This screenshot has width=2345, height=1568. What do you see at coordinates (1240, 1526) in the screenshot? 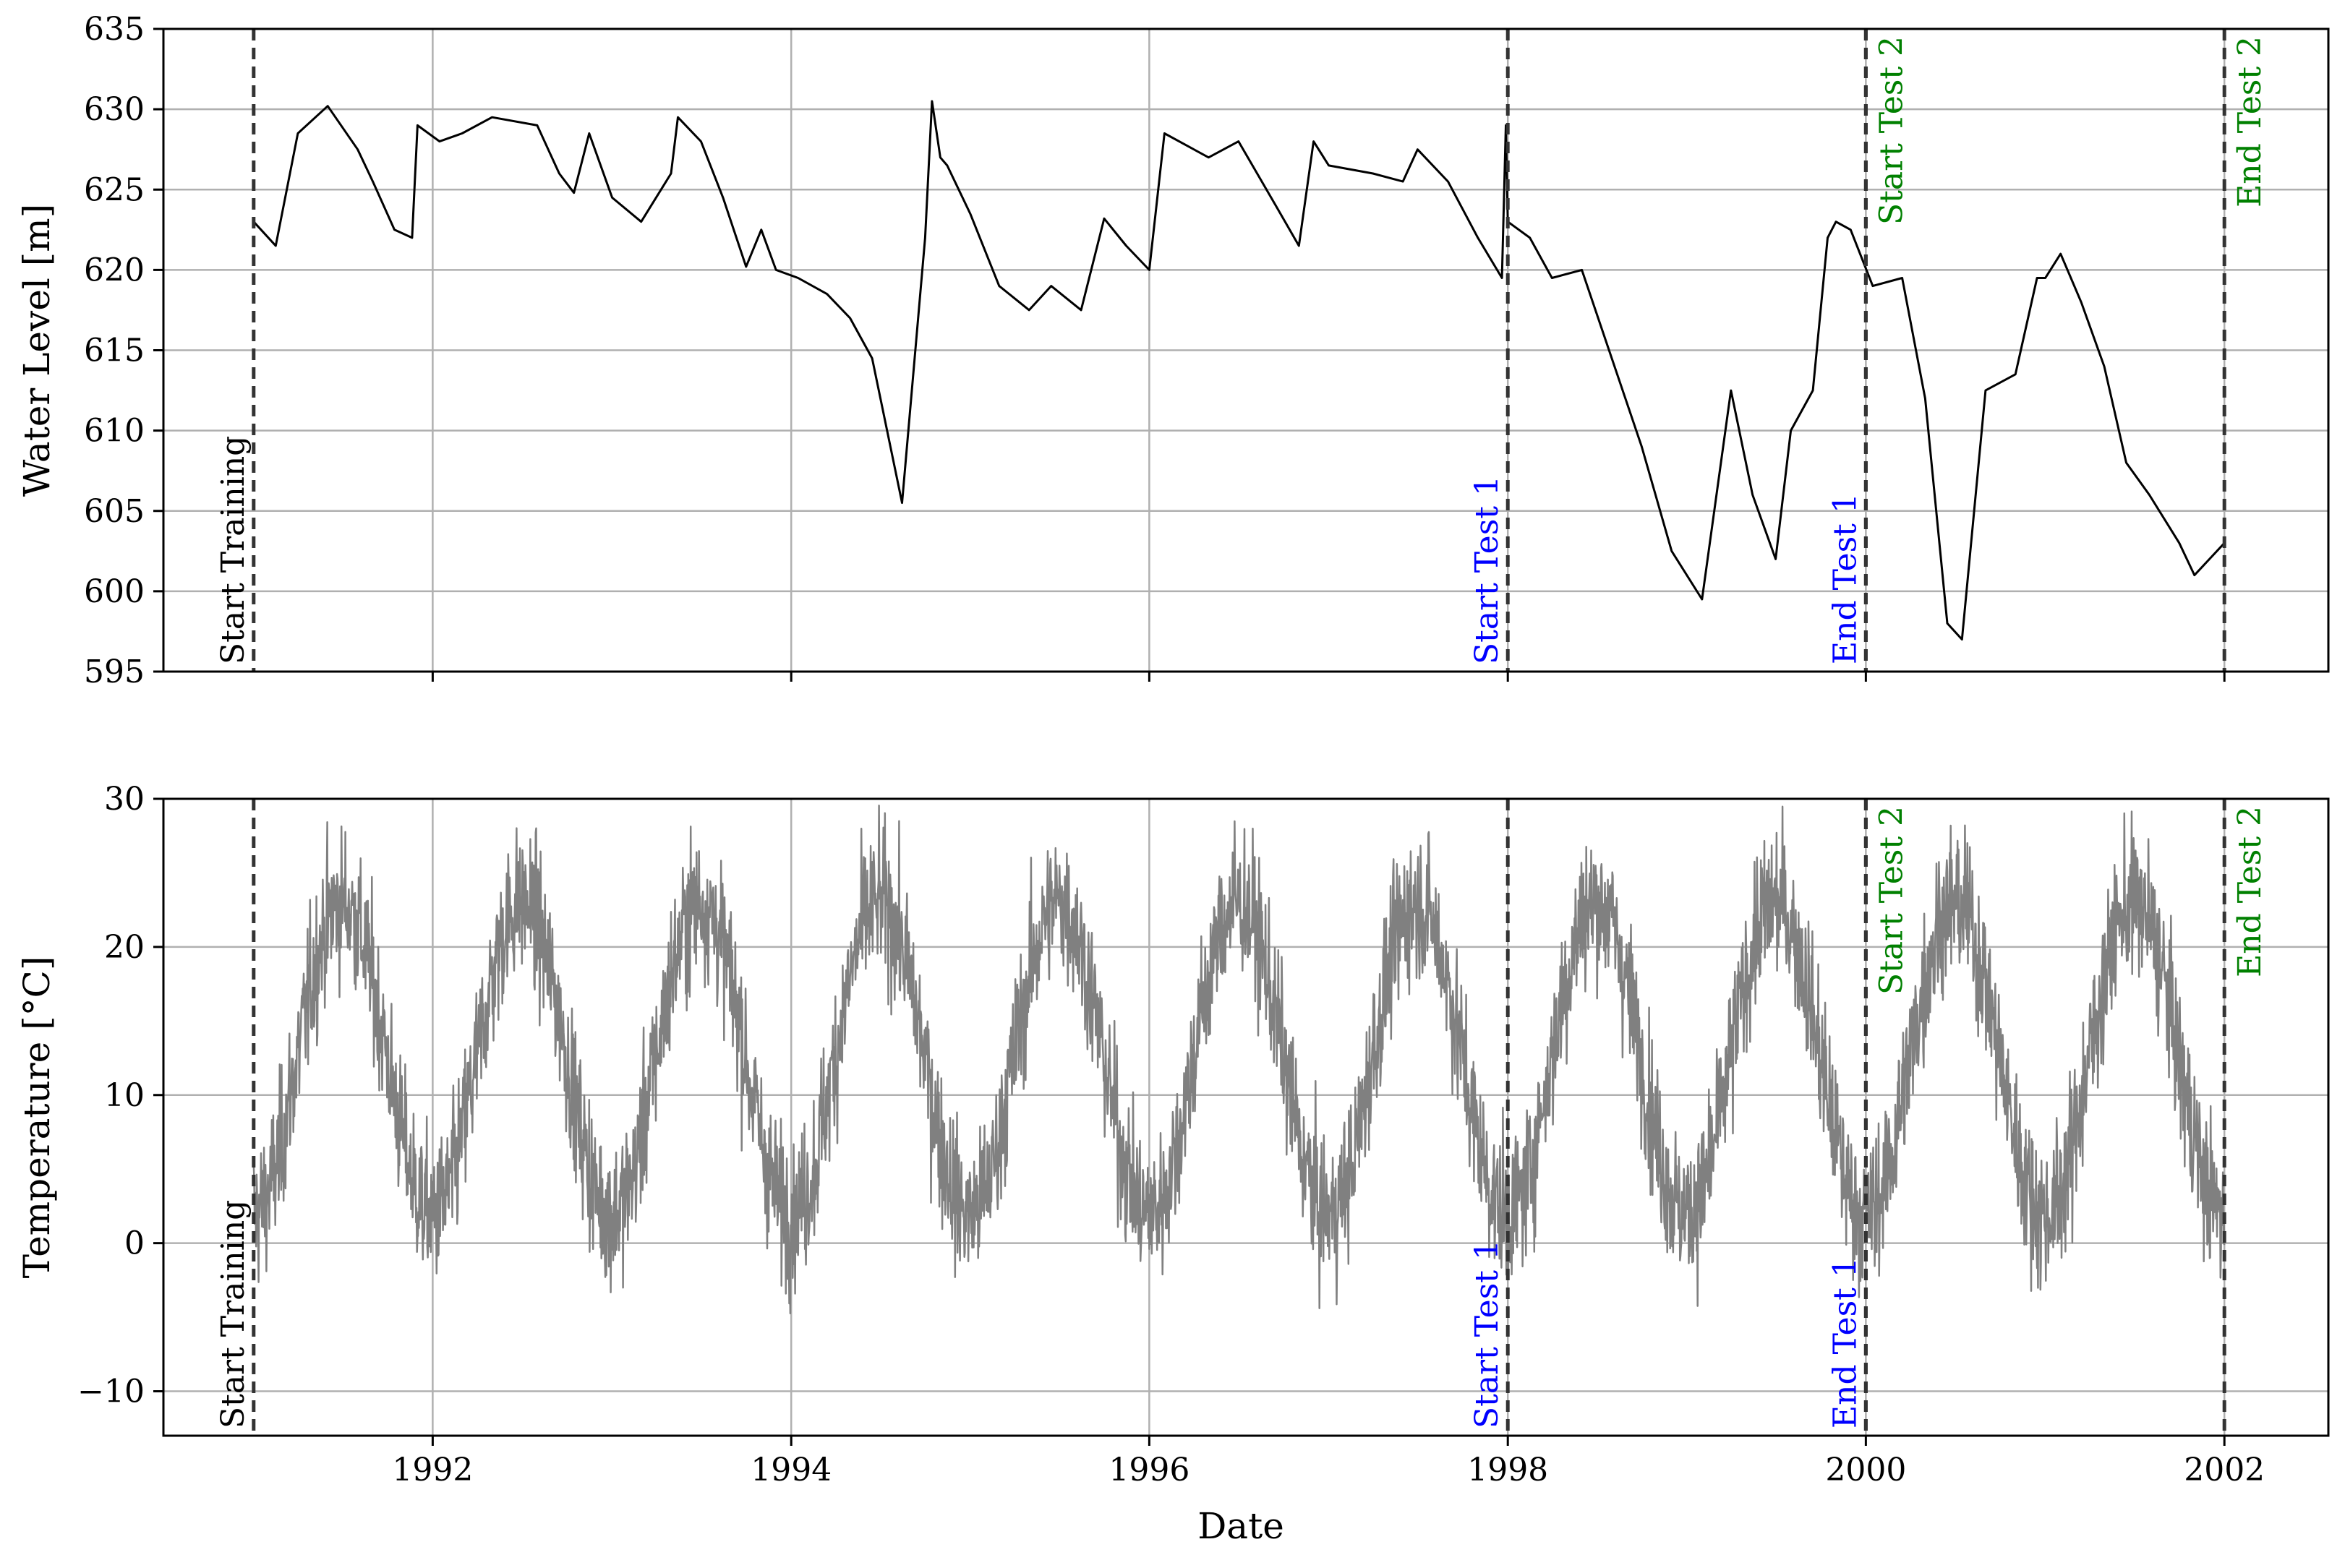
I see `x-axis-title: Date` at bounding box center [1240, 1526].